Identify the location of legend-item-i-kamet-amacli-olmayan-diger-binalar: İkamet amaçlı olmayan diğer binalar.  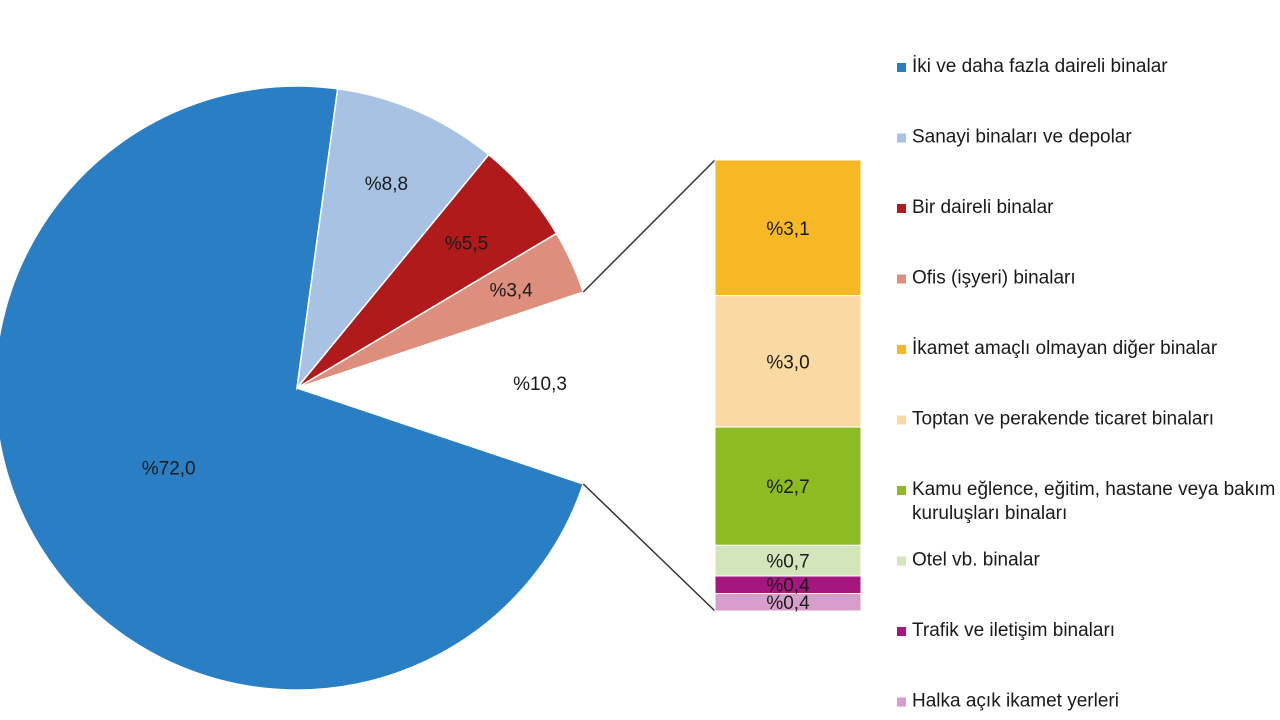
(1057, 348).